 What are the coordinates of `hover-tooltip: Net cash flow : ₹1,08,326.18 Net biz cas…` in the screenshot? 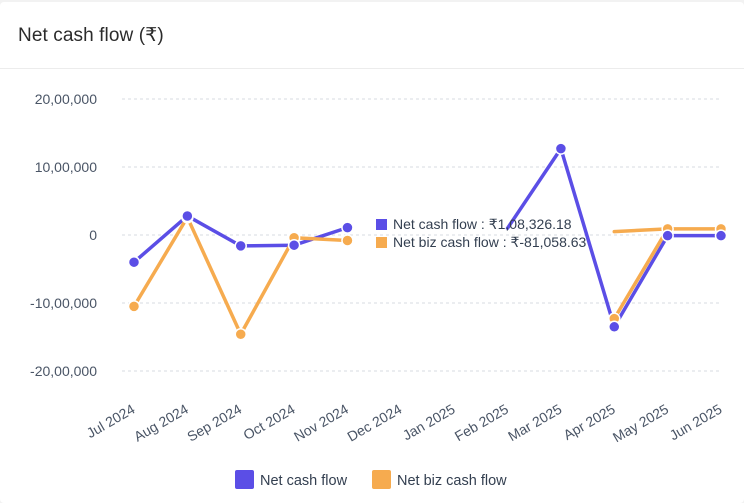 It's located at (481, 233).